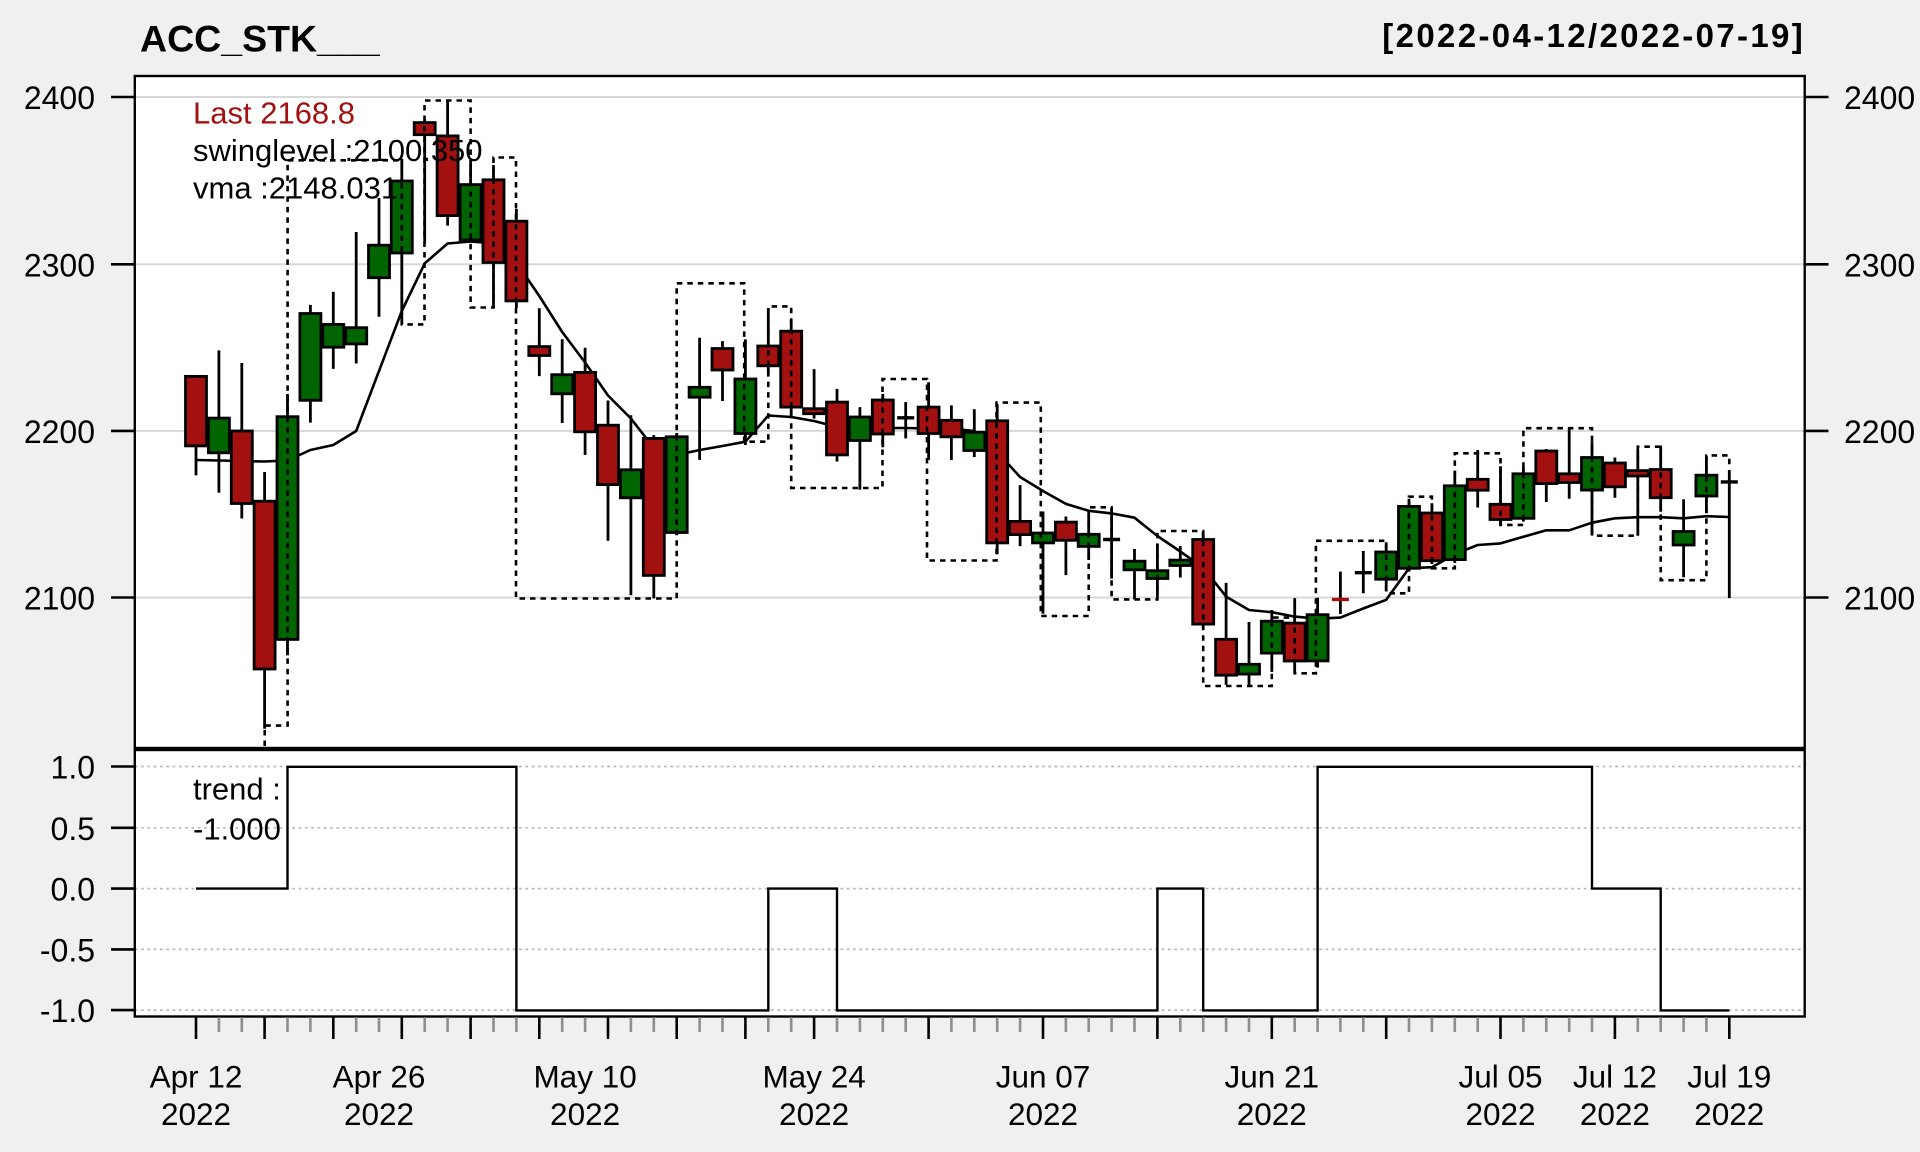  I want to click on svg-text: Apr 26, so click(379, 1077).